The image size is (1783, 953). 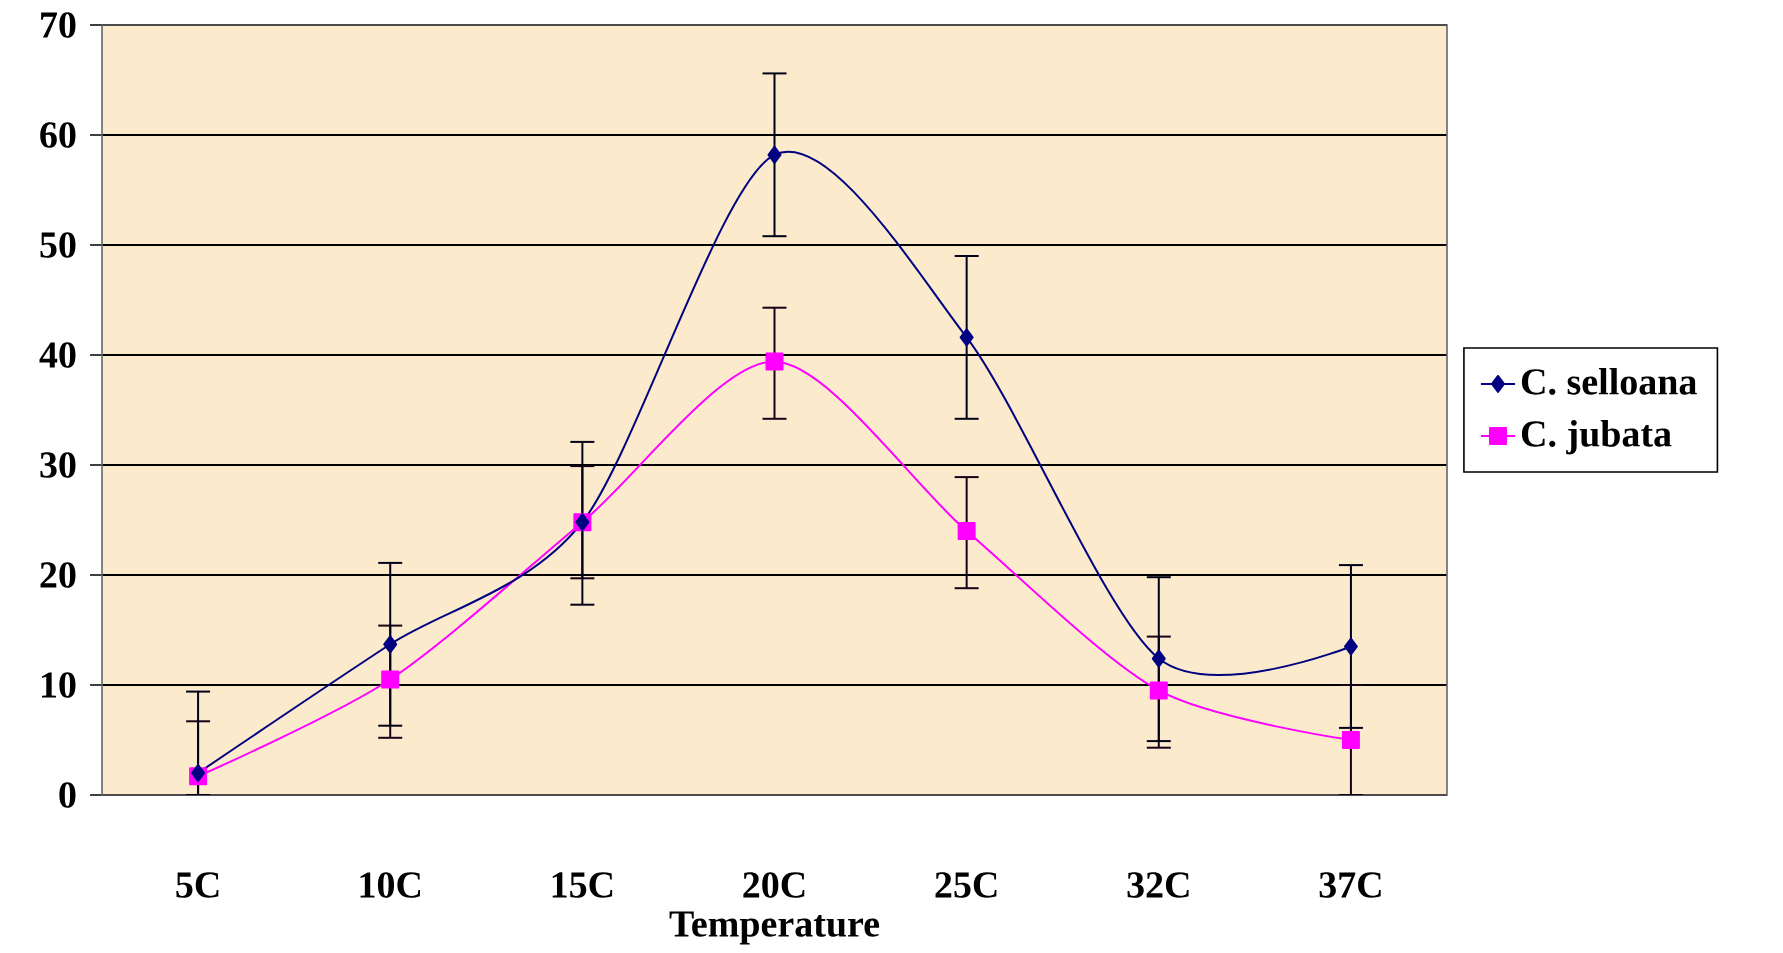 I want to click on x-tick-label: 15C, so click(x=582, y=885).